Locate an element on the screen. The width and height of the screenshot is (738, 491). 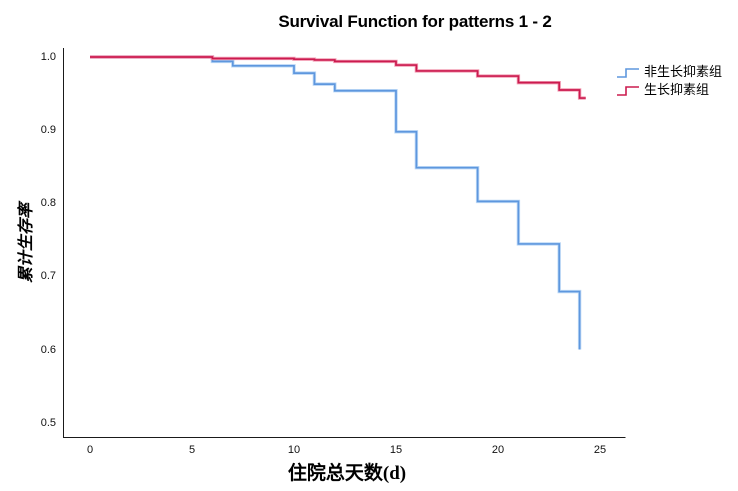
legend: 非生长抑素组 生长抑素组 is located at coordinates (669, 81).